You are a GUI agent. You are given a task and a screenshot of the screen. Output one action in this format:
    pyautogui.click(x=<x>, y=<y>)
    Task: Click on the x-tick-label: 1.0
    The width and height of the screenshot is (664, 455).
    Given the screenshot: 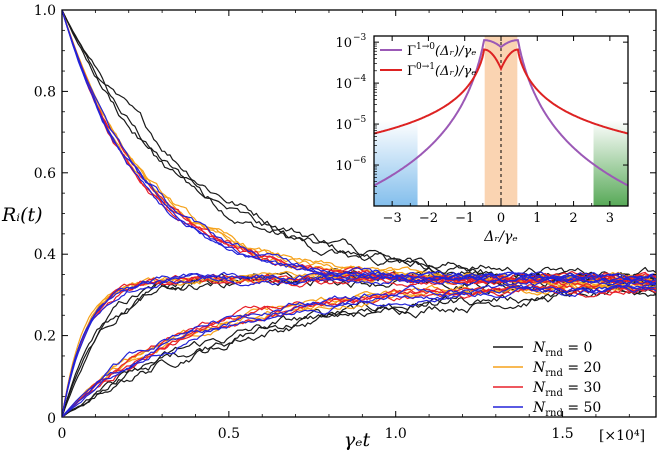 What is the action you would take?
    pyautogui.click(x=396, y=434)
    